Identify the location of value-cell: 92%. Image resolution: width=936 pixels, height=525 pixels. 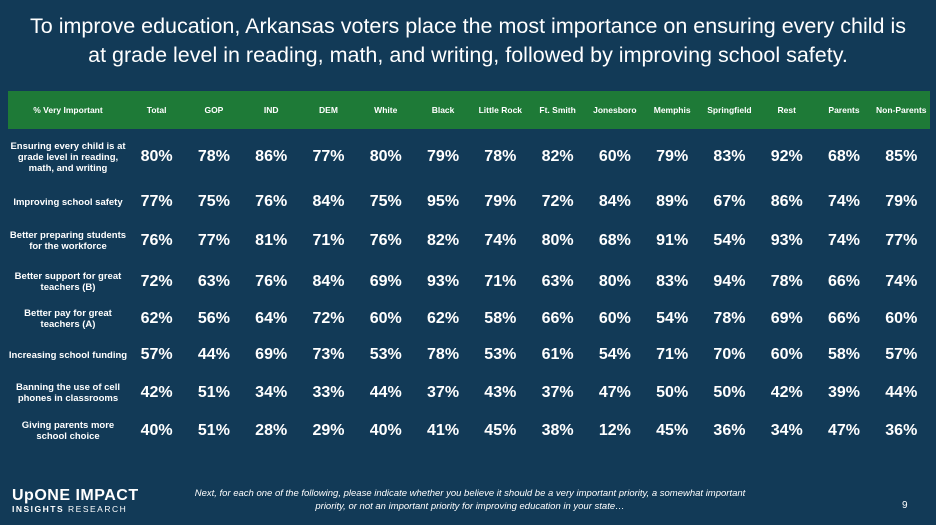
(786, 156).